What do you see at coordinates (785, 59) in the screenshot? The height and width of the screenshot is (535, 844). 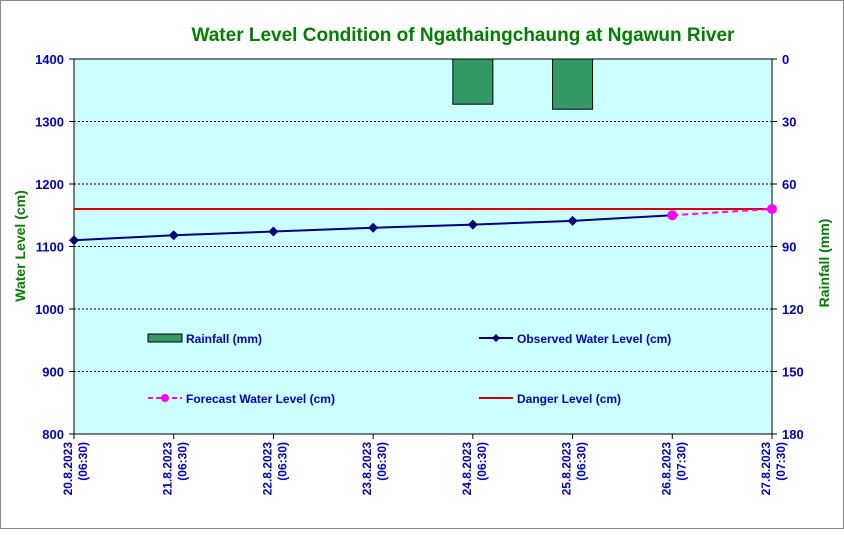 I see `y2-tick-label: 0` at bounding box center [785, 59].